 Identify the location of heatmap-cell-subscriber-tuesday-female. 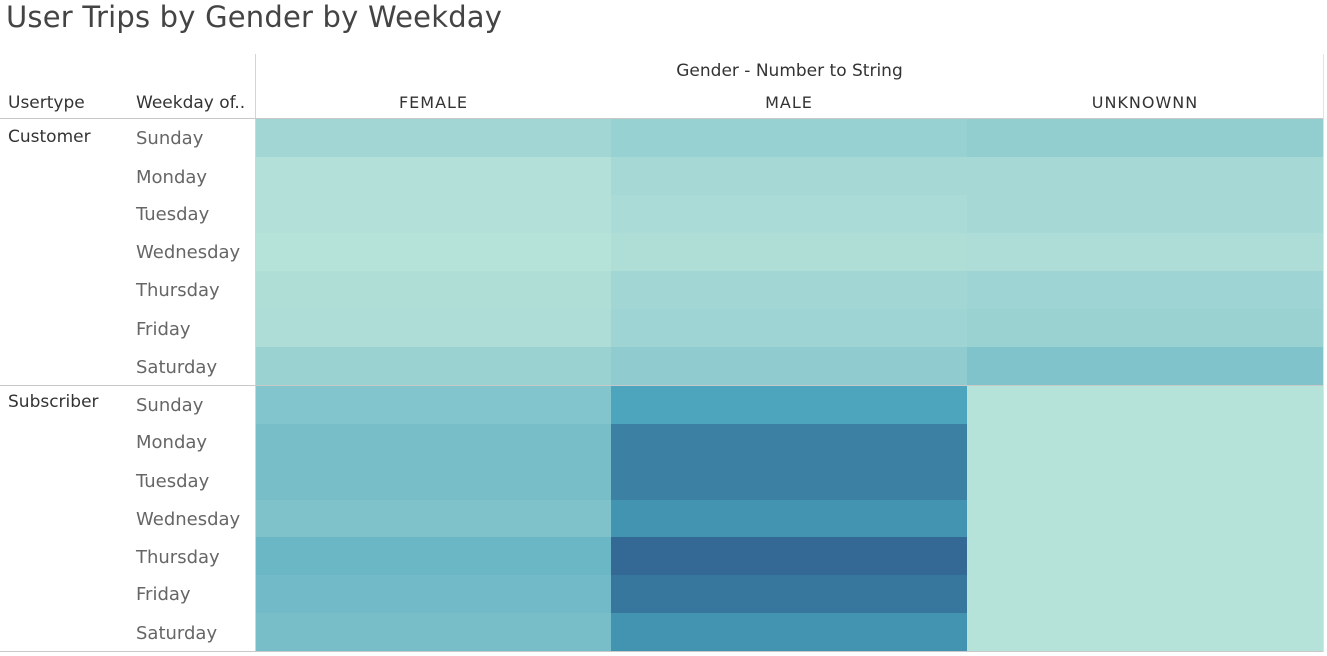
(433, 481).